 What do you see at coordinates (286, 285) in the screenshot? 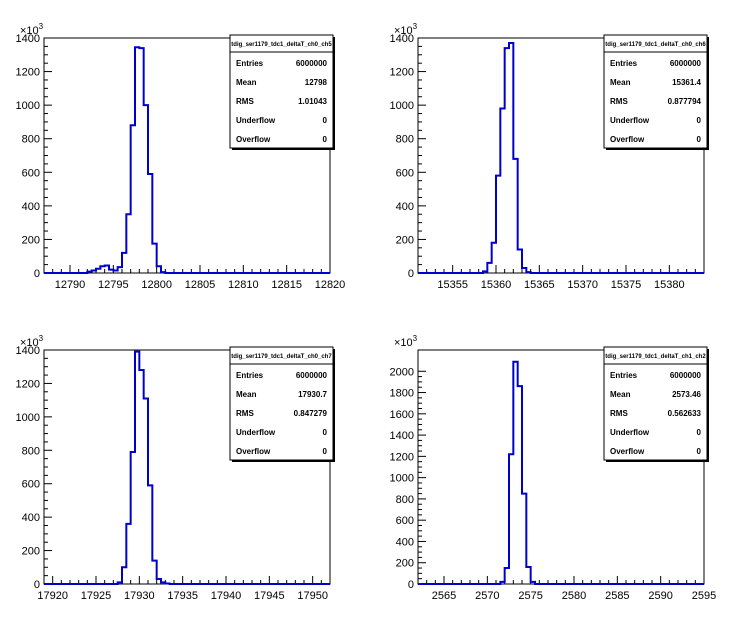
I see `x-tick-label: 12815` at bounding box center [286, 285].